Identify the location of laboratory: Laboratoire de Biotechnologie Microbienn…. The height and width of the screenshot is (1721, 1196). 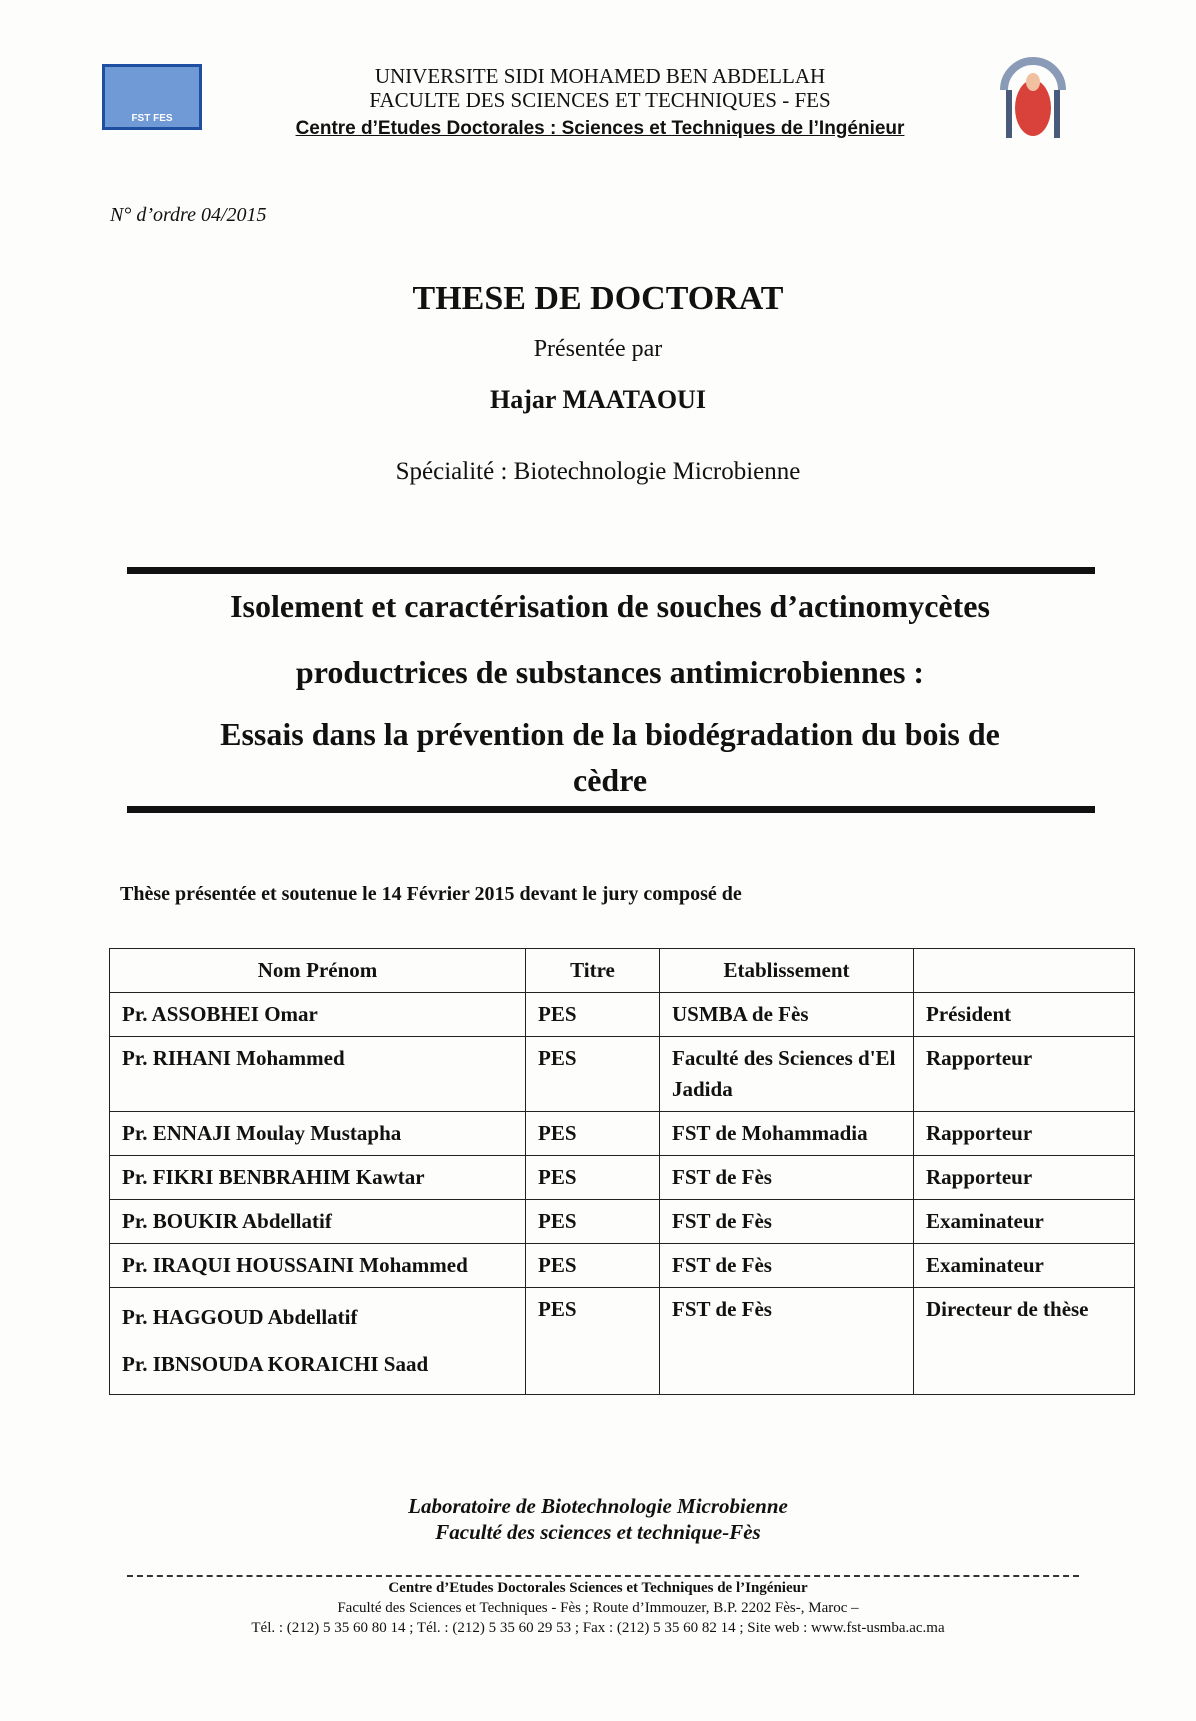
(598, 1506).